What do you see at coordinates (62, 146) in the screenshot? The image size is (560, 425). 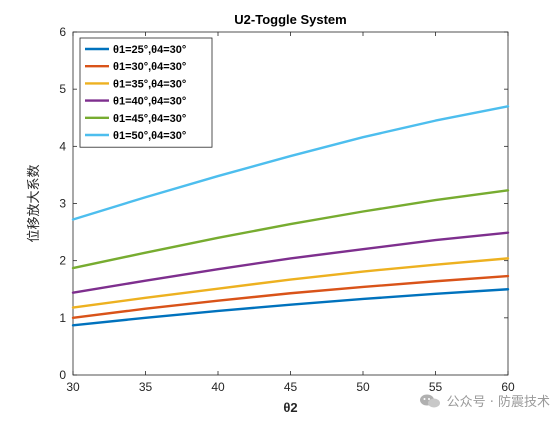 I see `y-tick-label: 4` at bounding box center [62, 146].